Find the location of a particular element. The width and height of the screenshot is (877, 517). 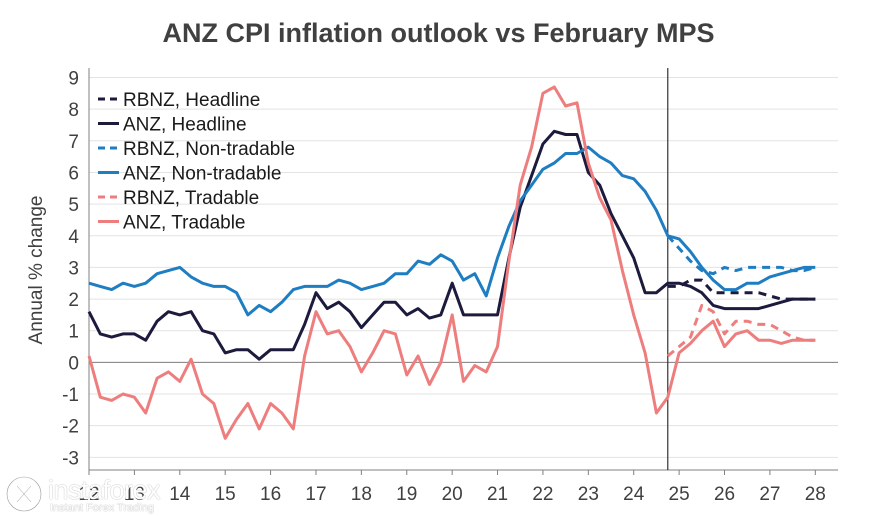

legend-label: ANZ, Tradable is located at coordinates (184, 223).